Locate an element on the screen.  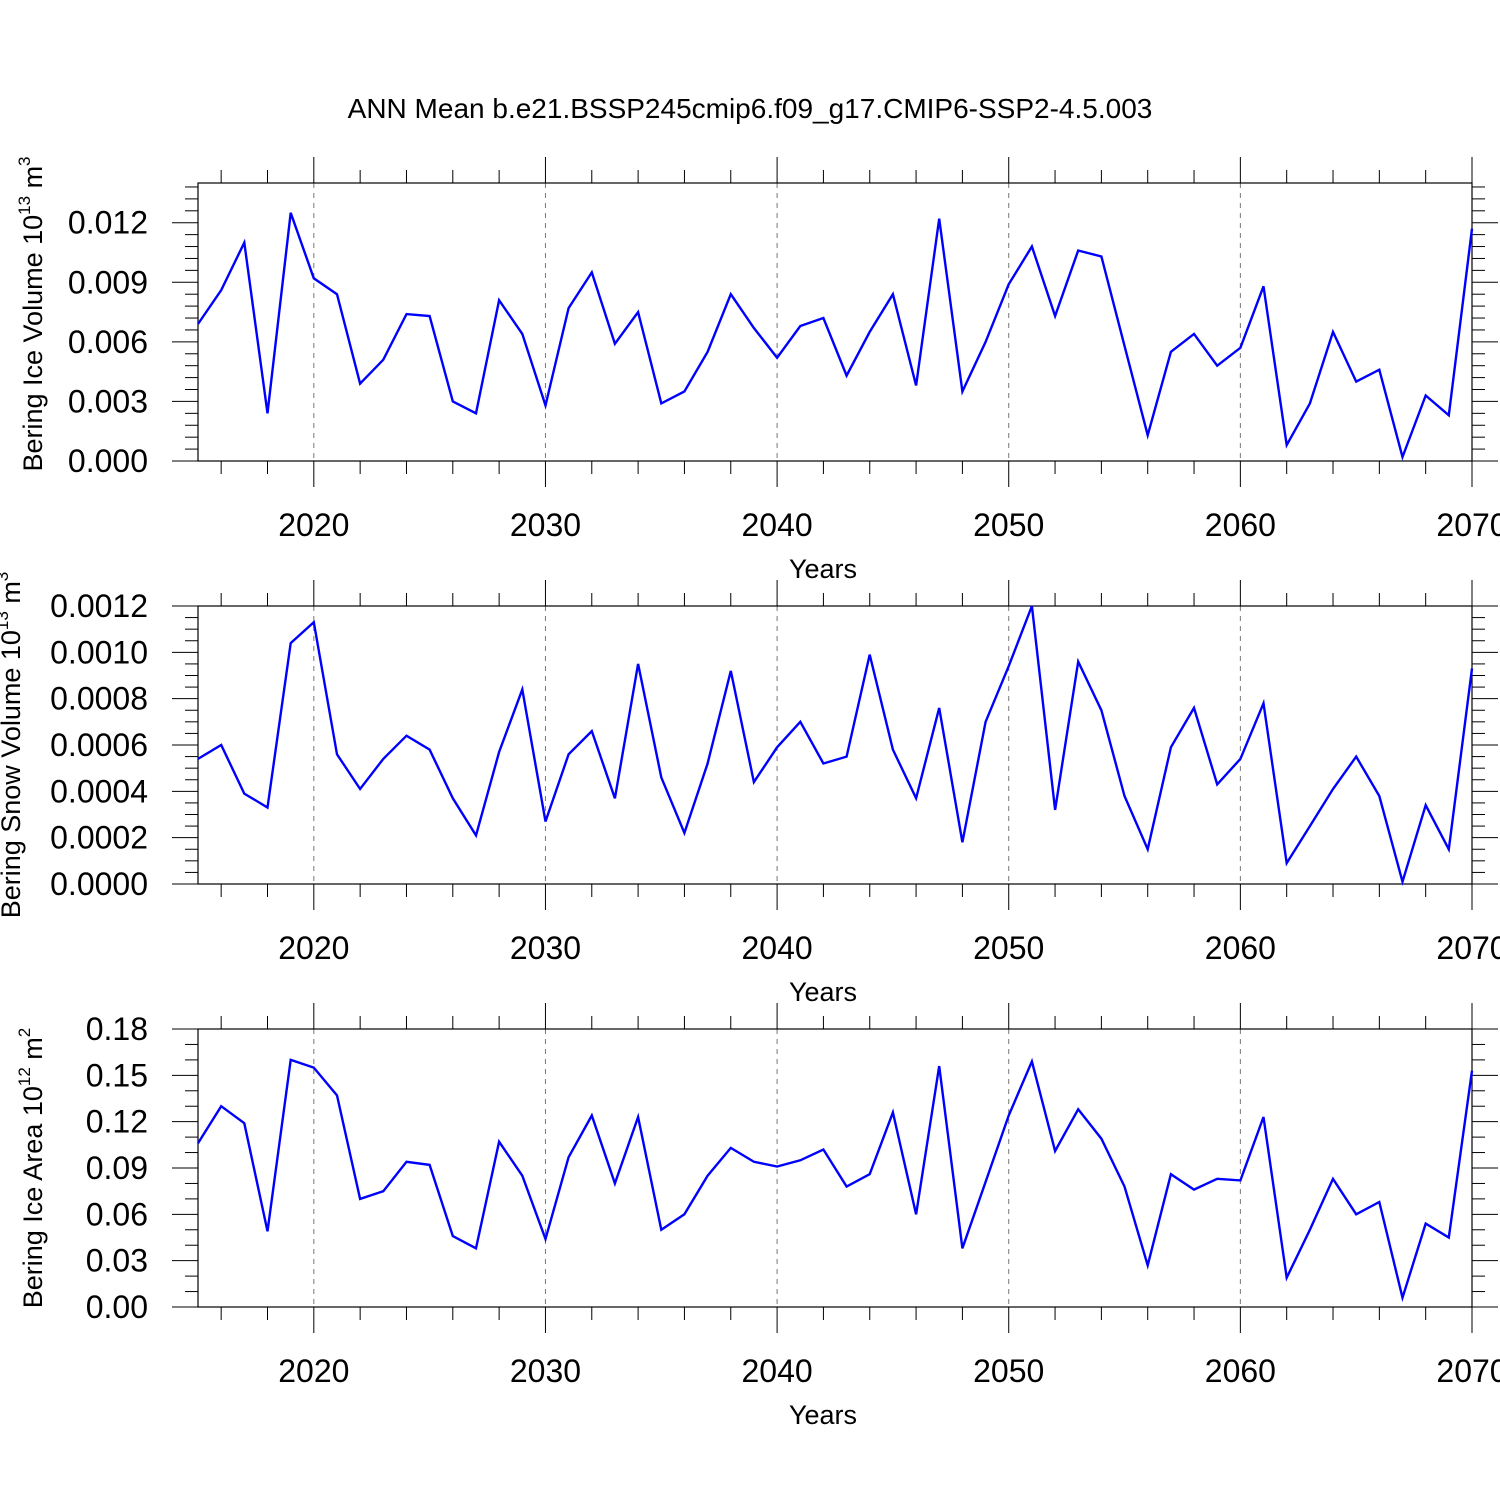
snow-volume-y-tick-label: 0.0006 is located at coordinates (99, 745).